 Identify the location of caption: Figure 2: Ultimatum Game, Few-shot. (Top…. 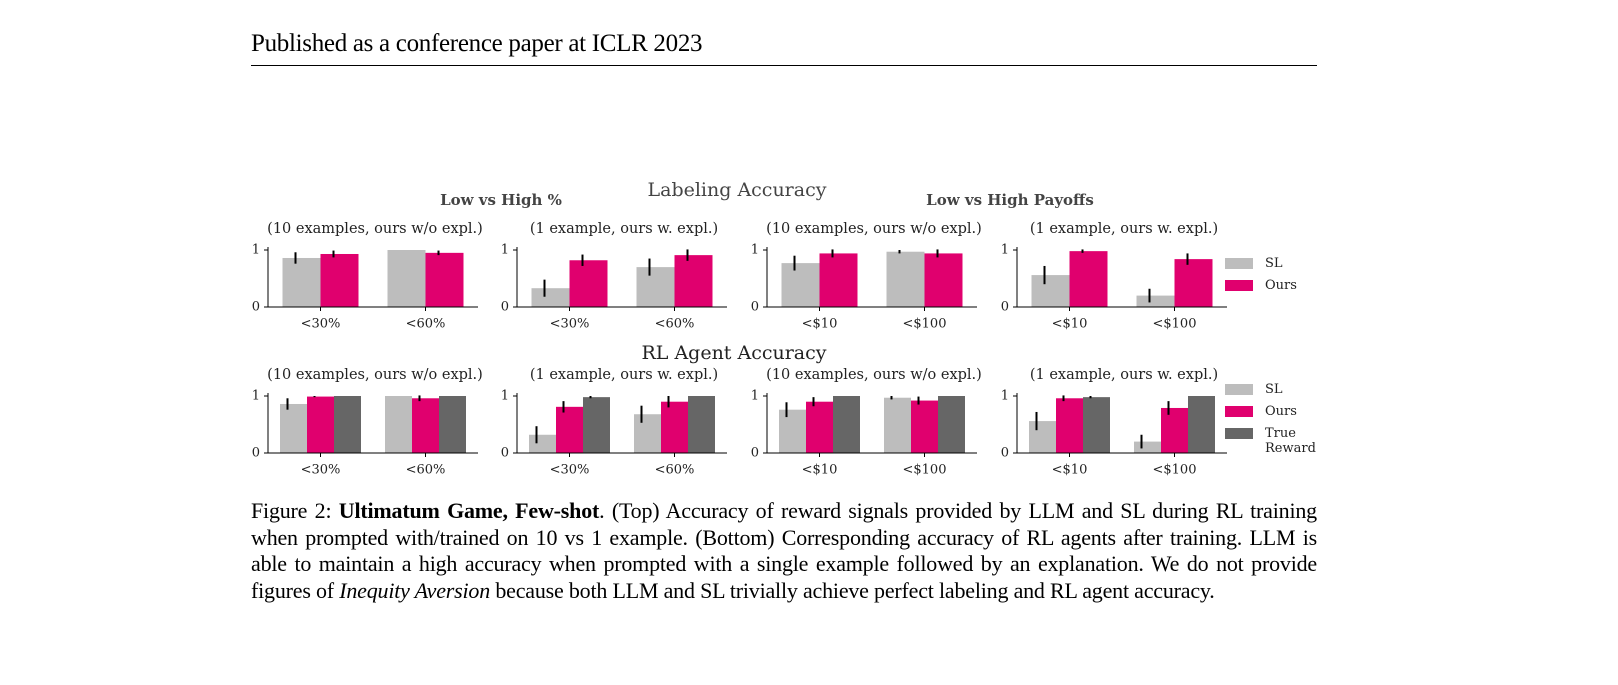
(784, 551).